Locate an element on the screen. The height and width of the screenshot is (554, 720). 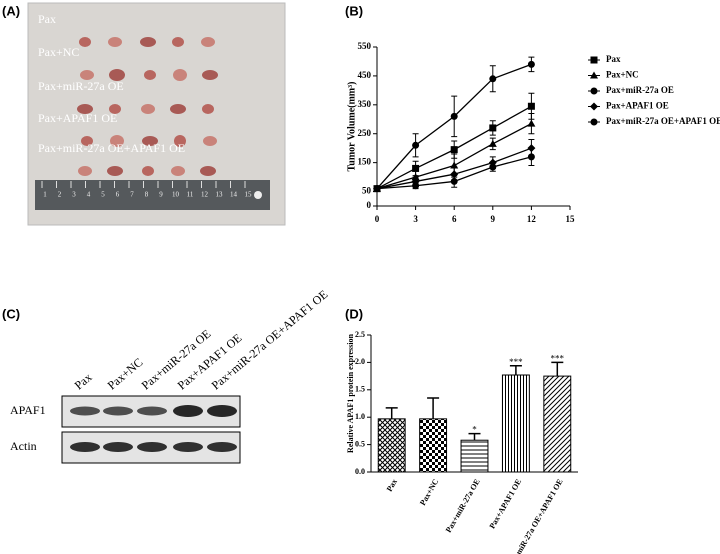
ruler-number: 13 is located at coordinates (220, 195).